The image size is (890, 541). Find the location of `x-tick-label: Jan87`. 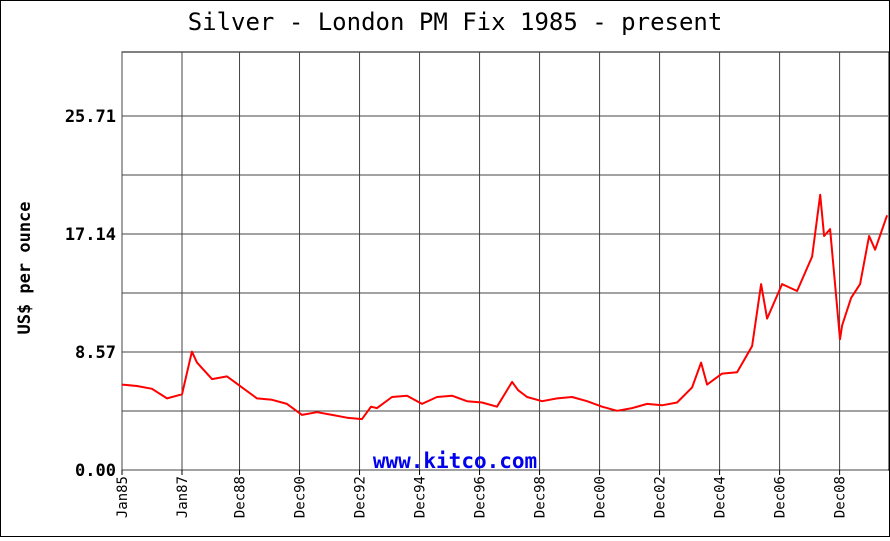

x-tick-label: Jan87 is located at coordinates (183, 497).